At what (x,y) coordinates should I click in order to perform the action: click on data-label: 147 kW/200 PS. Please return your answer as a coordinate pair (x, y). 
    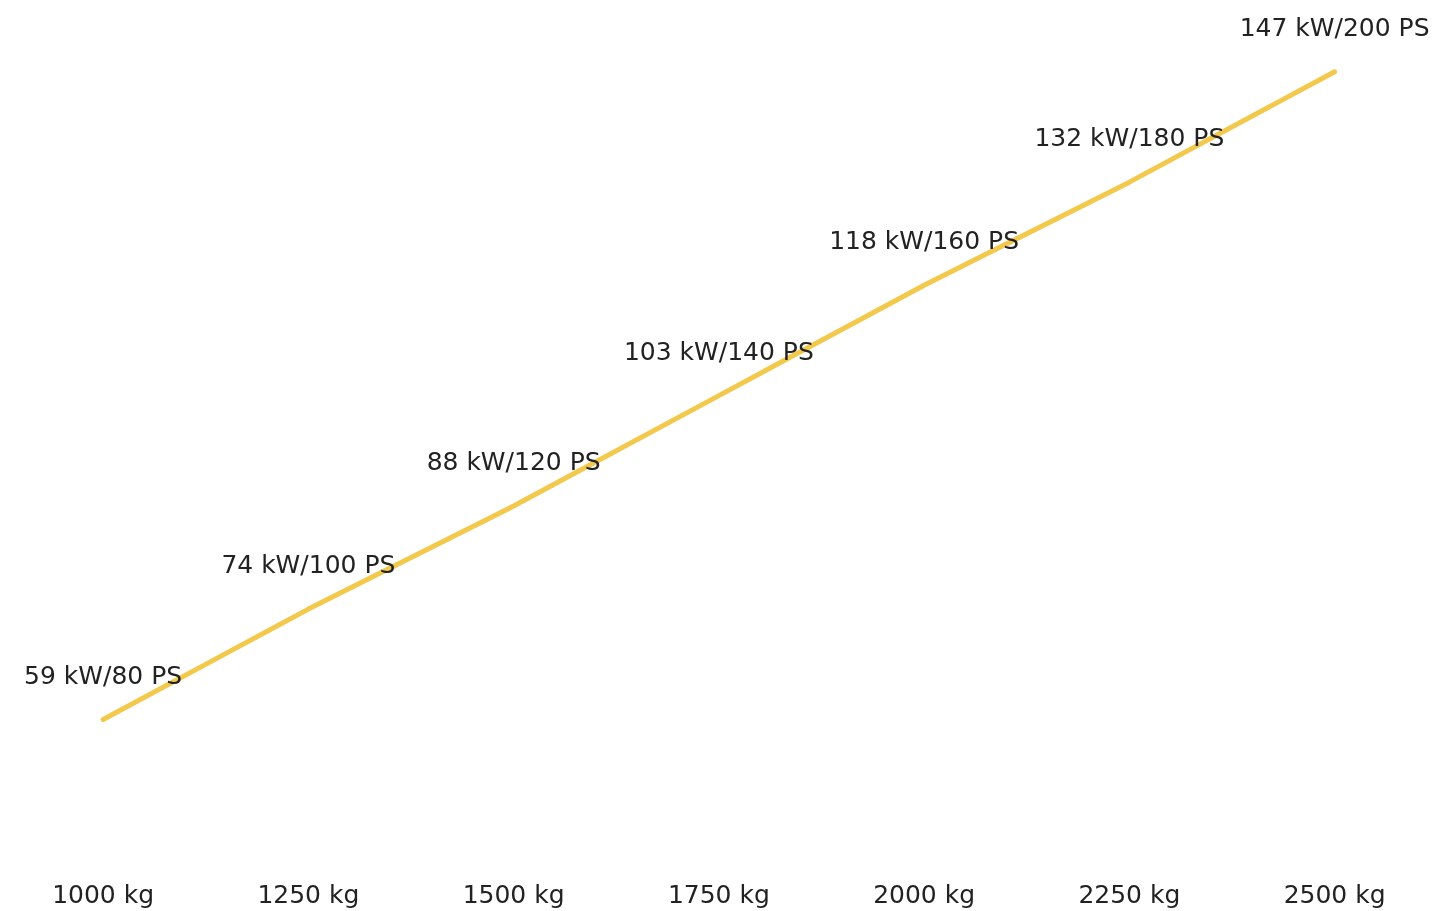
    Looking at the image, I should click on (1334, 27).